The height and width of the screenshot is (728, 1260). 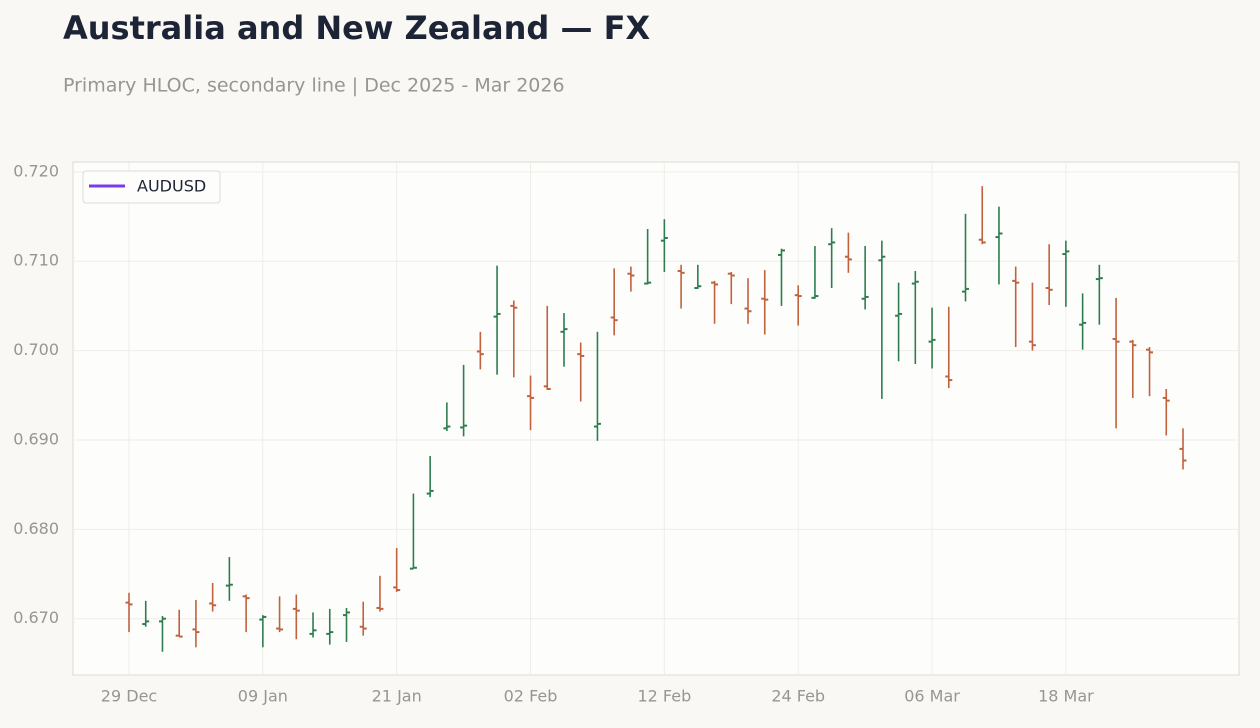 What do you see at coordinates (1066, 696) in the screenshot?
I see `x-tick-label: 18 Mar` at bounding box center [1066, 696].